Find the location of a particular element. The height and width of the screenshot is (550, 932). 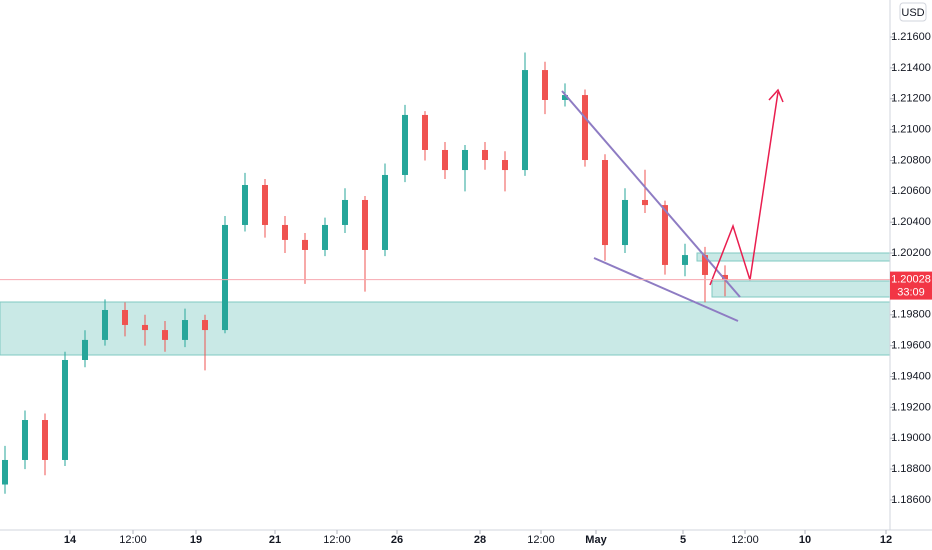

y-tick-label: 1.18800 is located at coordinates (911, 469).